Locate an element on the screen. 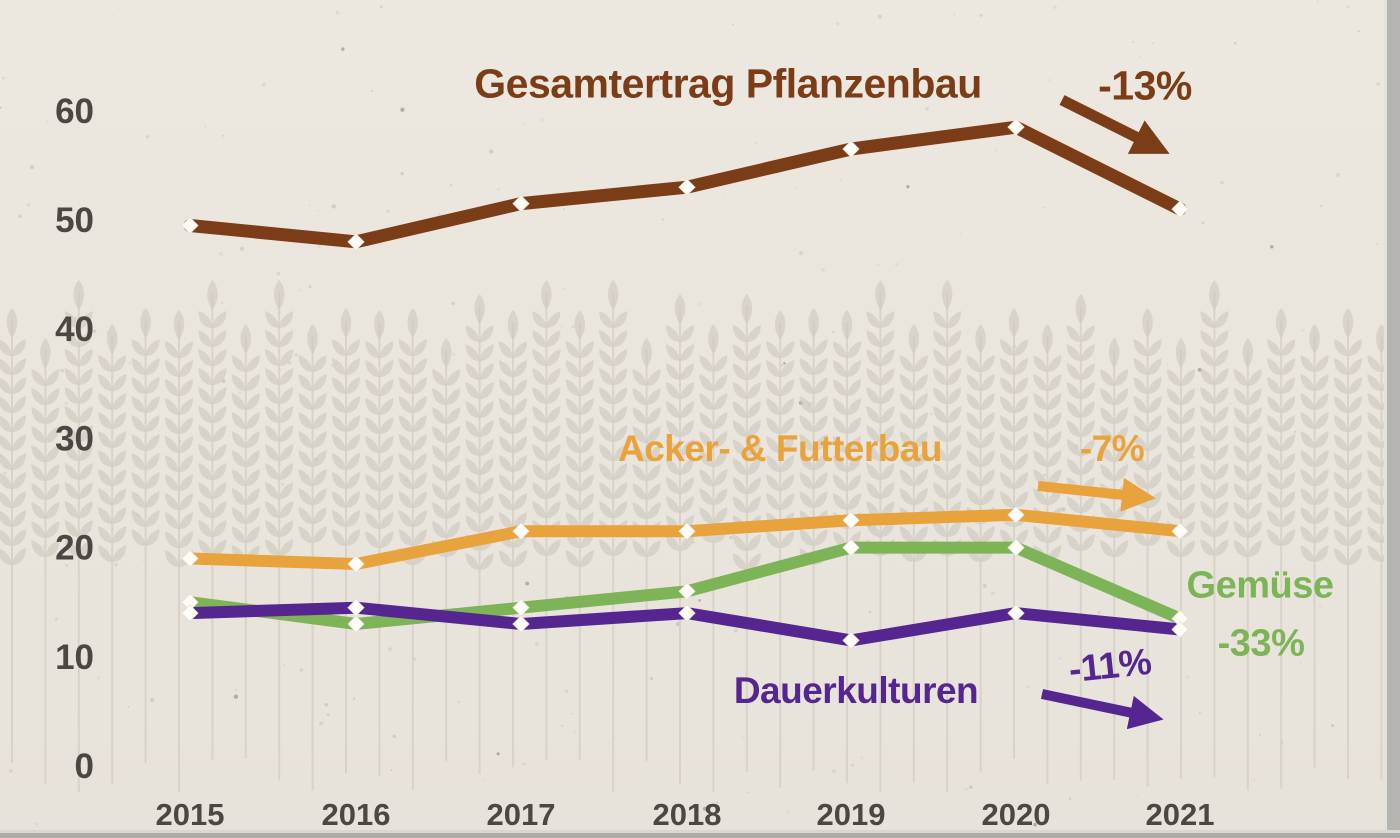 This screenshot has width=1400, height=838. x-axis-tick-2020: 2020 is located at coordinates (1016, 814).